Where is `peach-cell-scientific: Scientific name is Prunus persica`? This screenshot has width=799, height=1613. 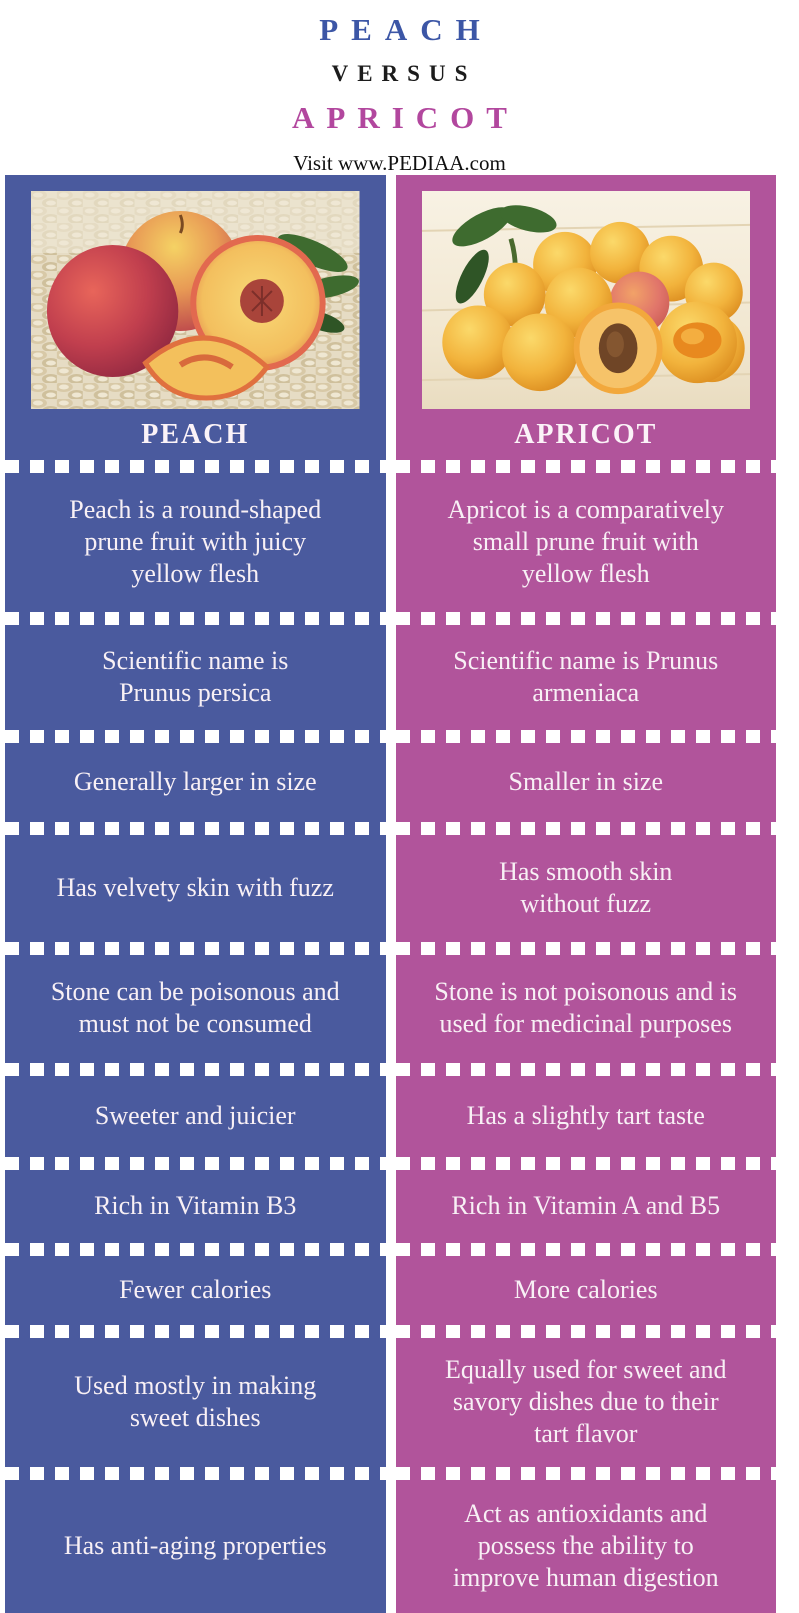 peach-cell-scientific: Scientific name is Prunus persica is located at coordinates (195, 671).